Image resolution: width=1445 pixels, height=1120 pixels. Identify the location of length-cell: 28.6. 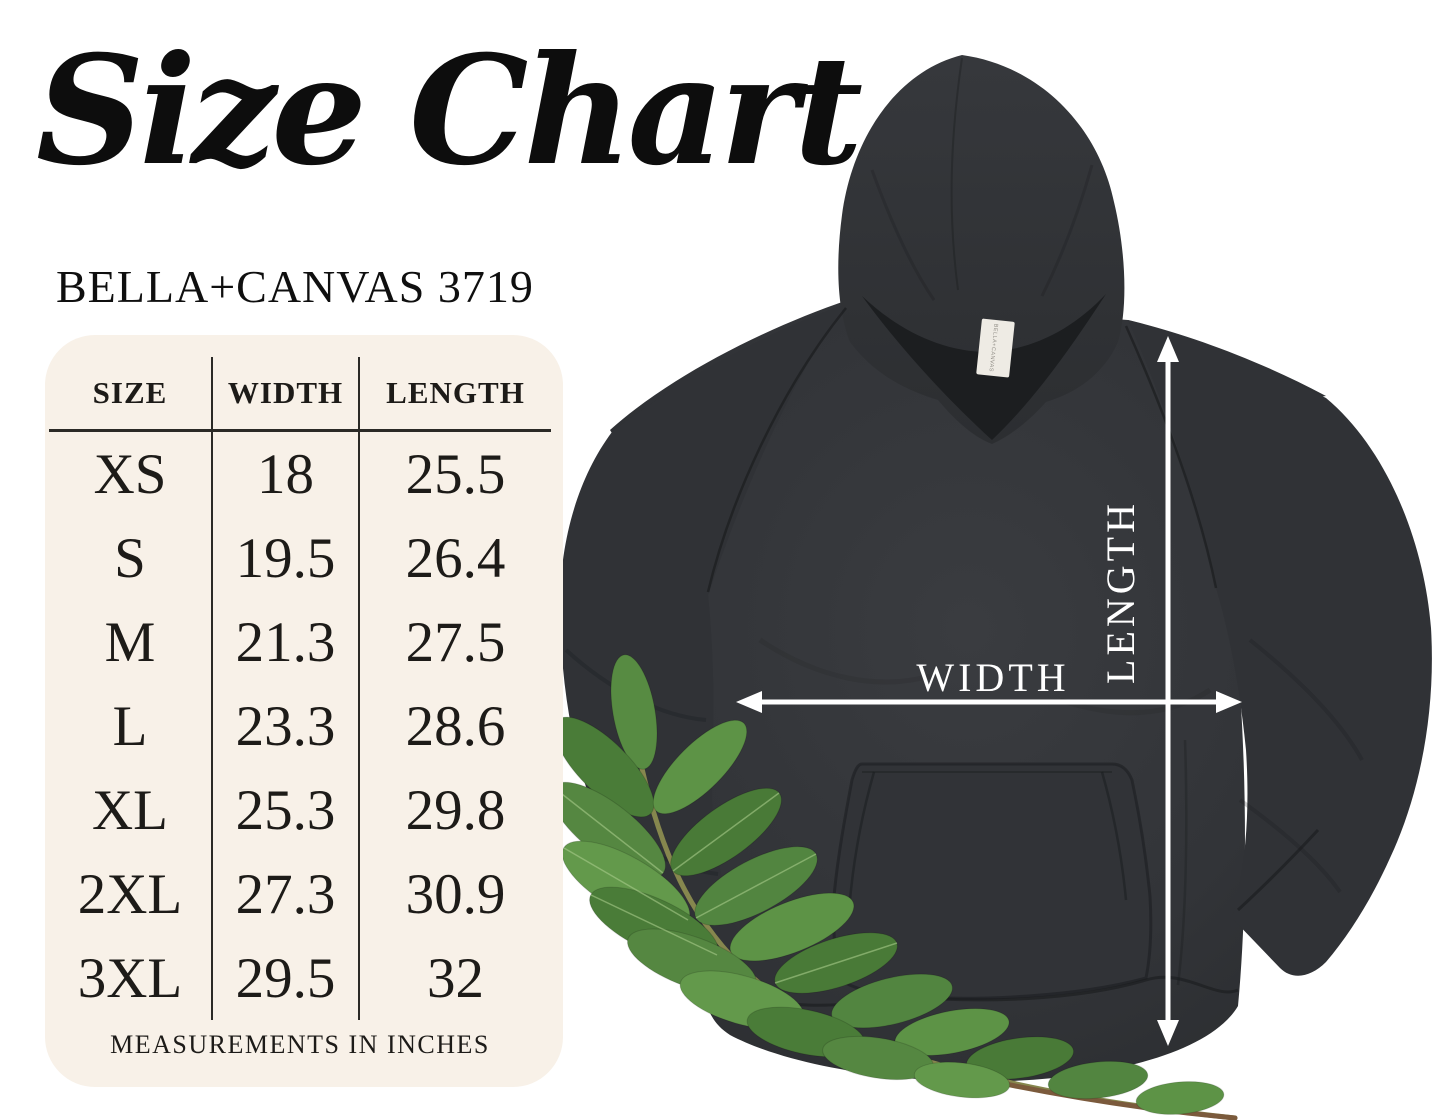
(455, 726).